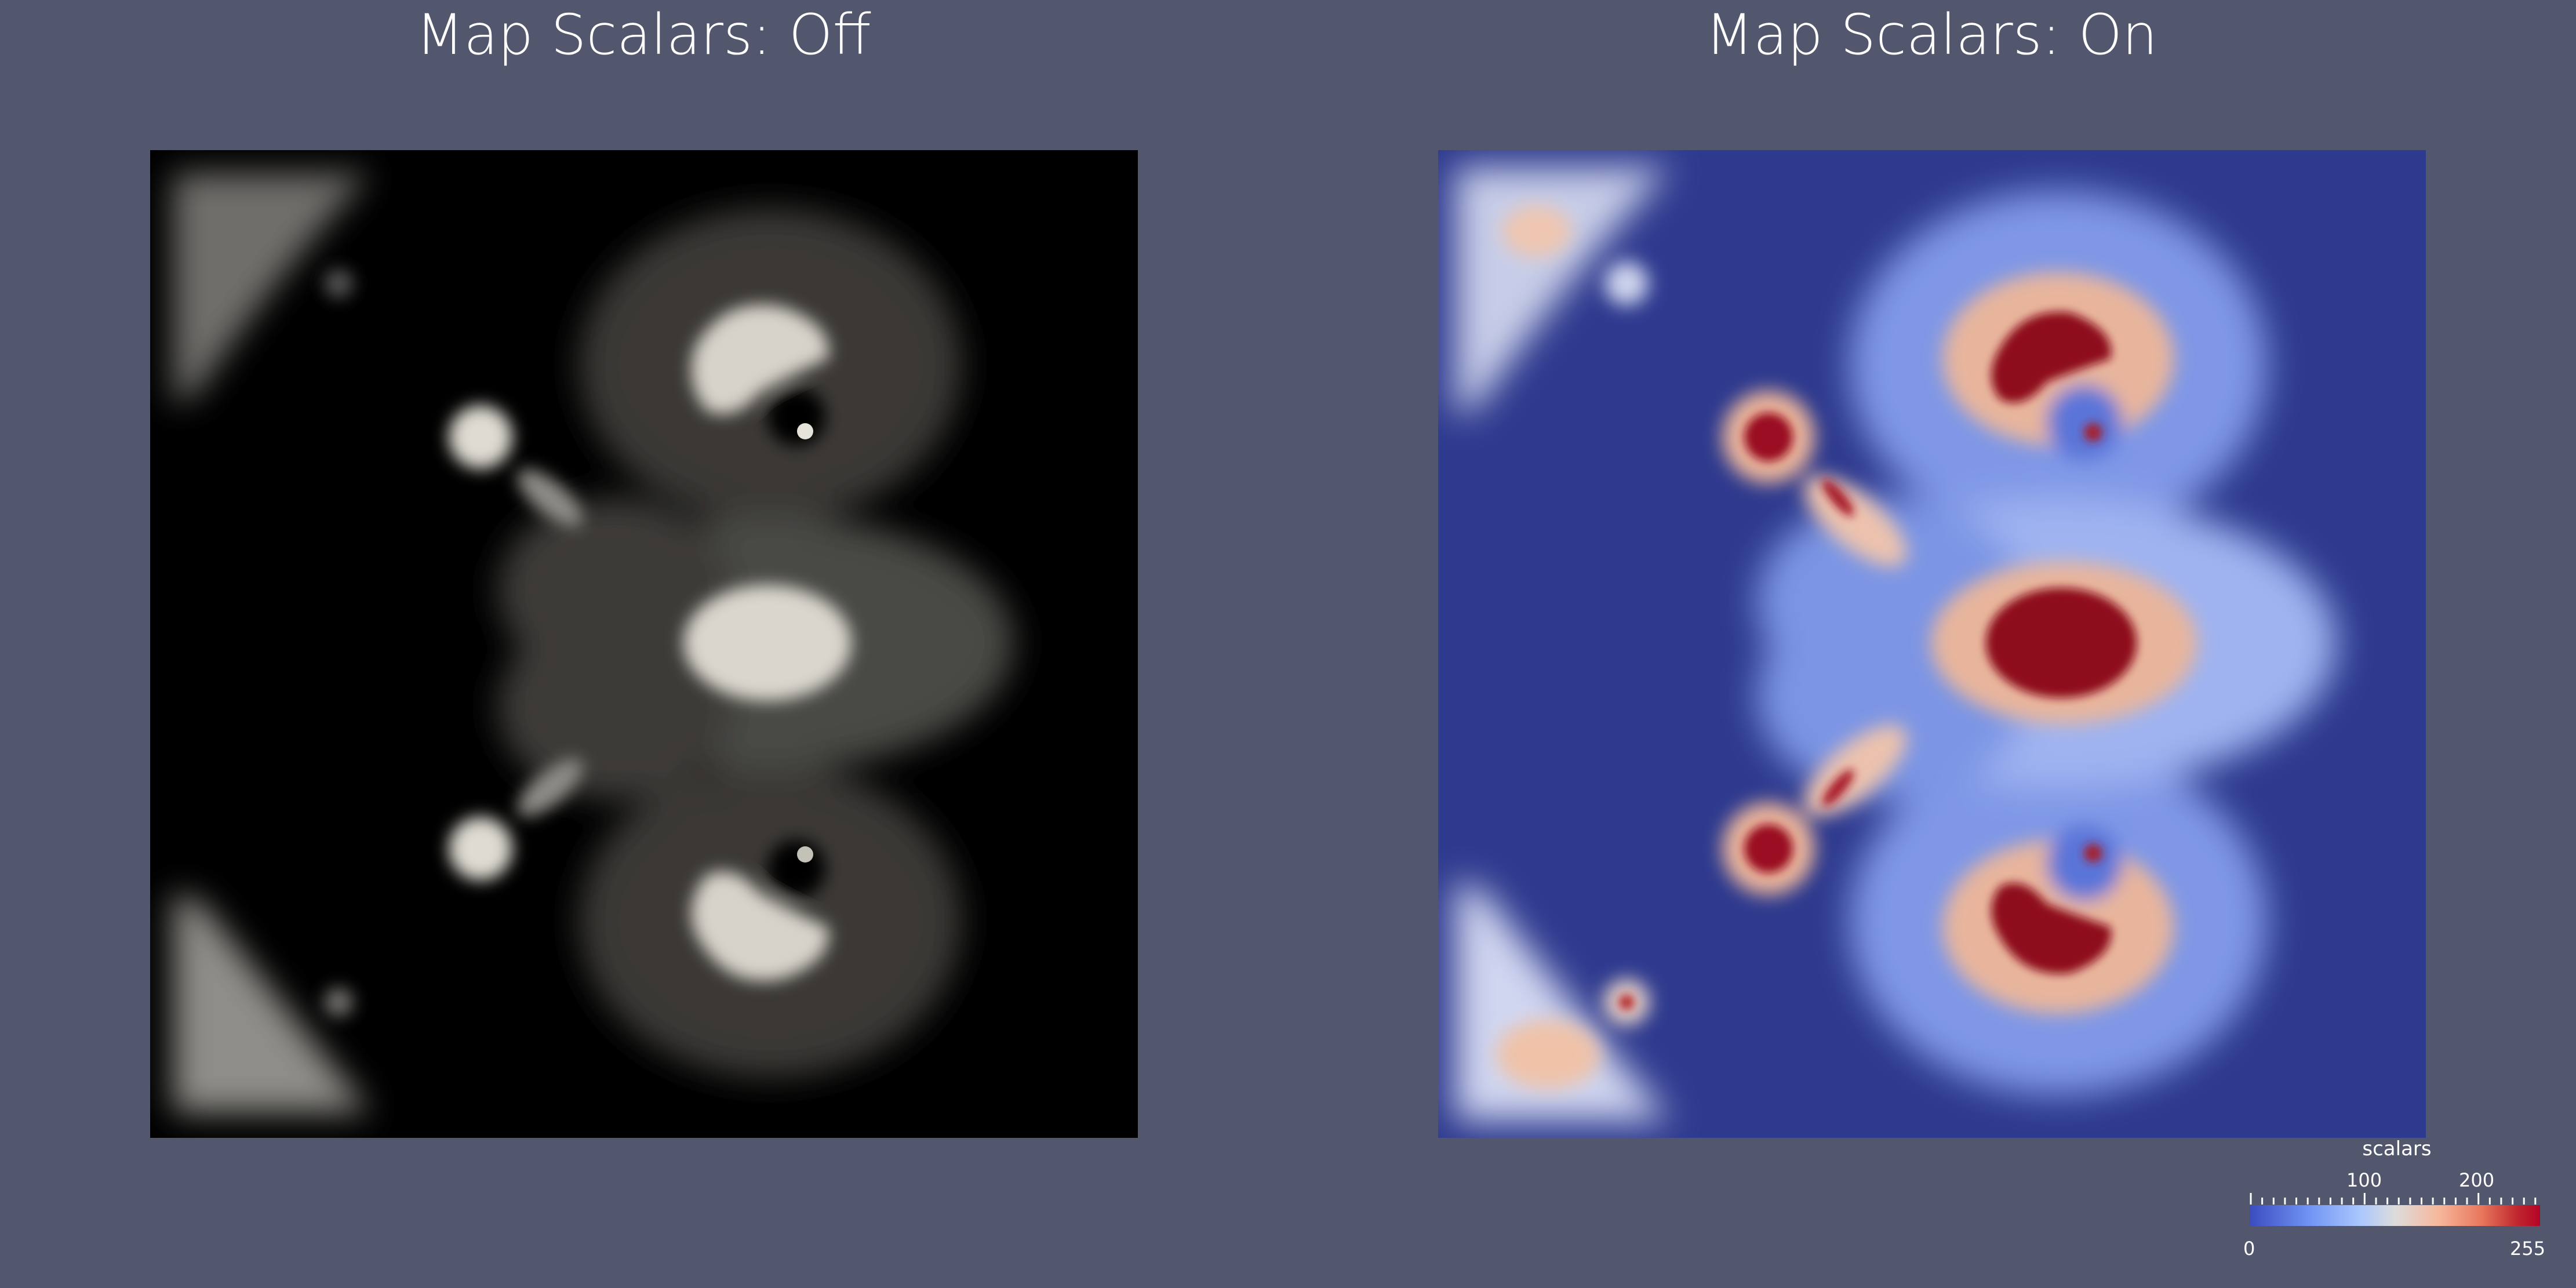 Image resolution: width=2576 pixels, height=1288 pixels. What do you see at coordinates (2249, 1249) in the screenshot?
I see `scalar-bar-label-min: 0` at bounding box center [2249, 1249].